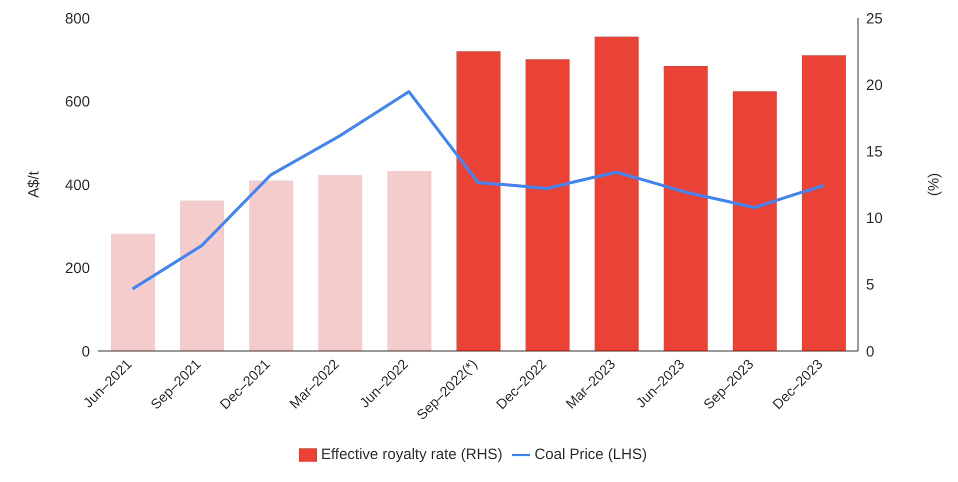 The width and height of the screenshot is (958, 482). I want to click on y2-tick-label: 25, so click(874, 19).